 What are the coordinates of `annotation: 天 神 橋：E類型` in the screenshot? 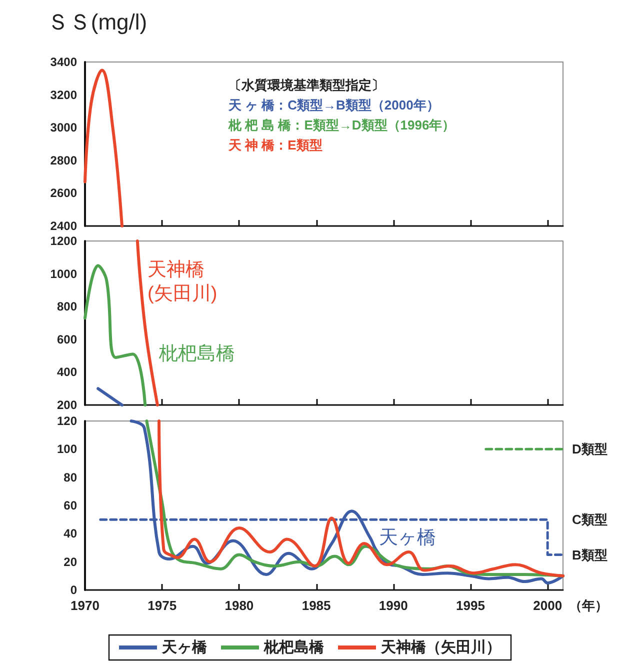 It's located at (274, 145).